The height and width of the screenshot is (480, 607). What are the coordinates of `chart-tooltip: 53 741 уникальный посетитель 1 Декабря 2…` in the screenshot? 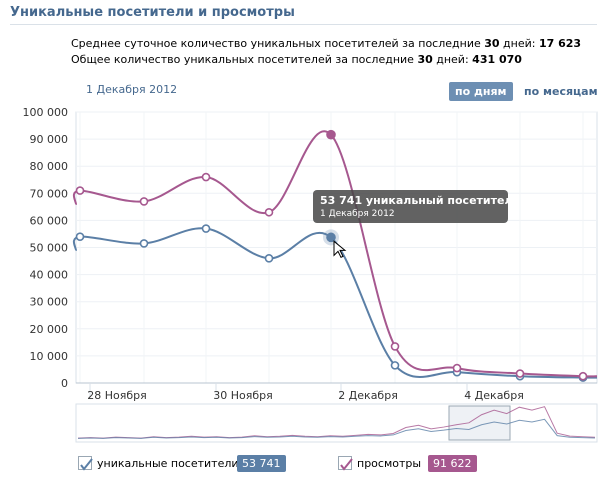 It's located at (416, 206).